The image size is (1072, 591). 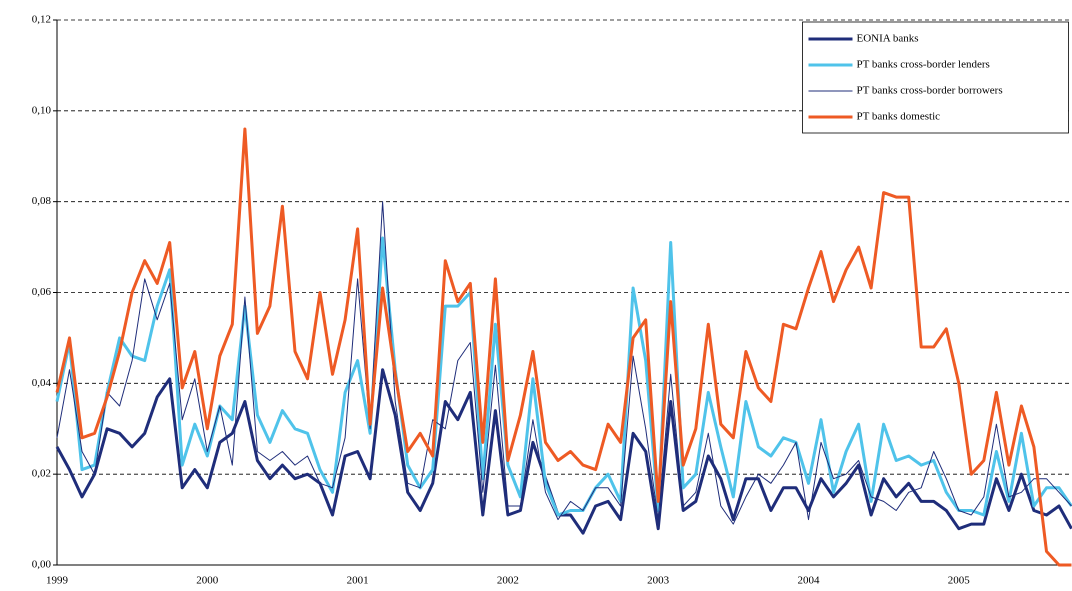 What do you see at coordinates (959, 581) in the screenshot?
I see `x-tick-label: 2005` at bounding box center [959, 581].